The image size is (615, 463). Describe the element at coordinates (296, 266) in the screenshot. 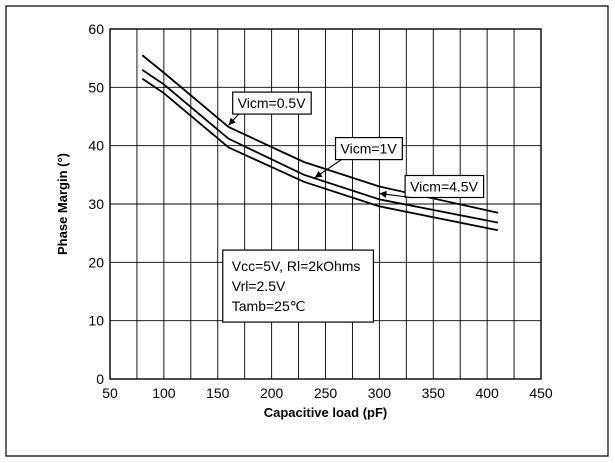

I see `condition-line: Vcc=5V, Rl=2kOhms` at that location.